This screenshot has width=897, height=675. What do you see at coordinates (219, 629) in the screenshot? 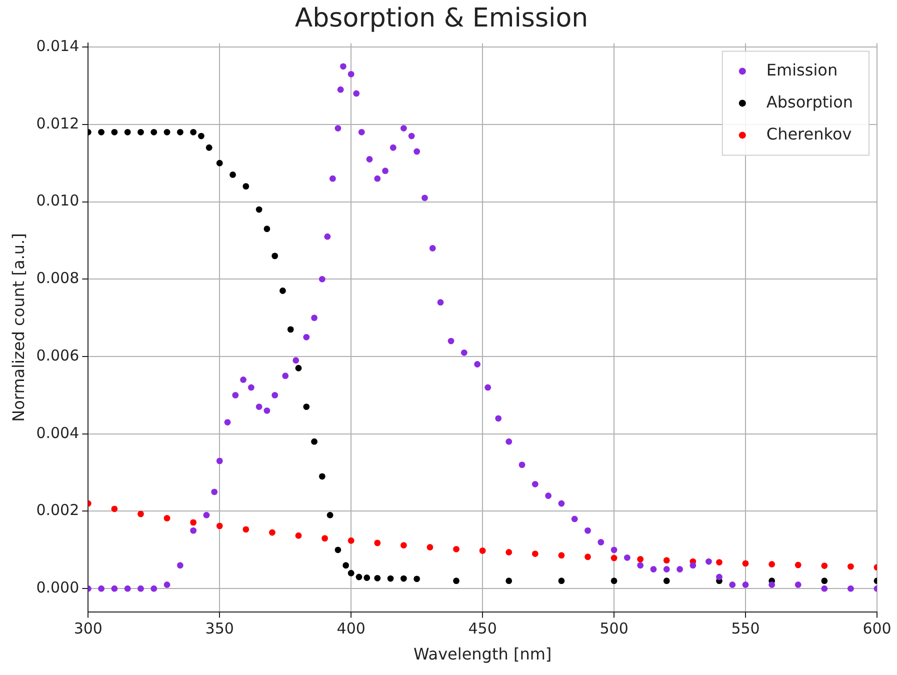
I see `x-tick-label: 350` at bounding box center [219, 629].